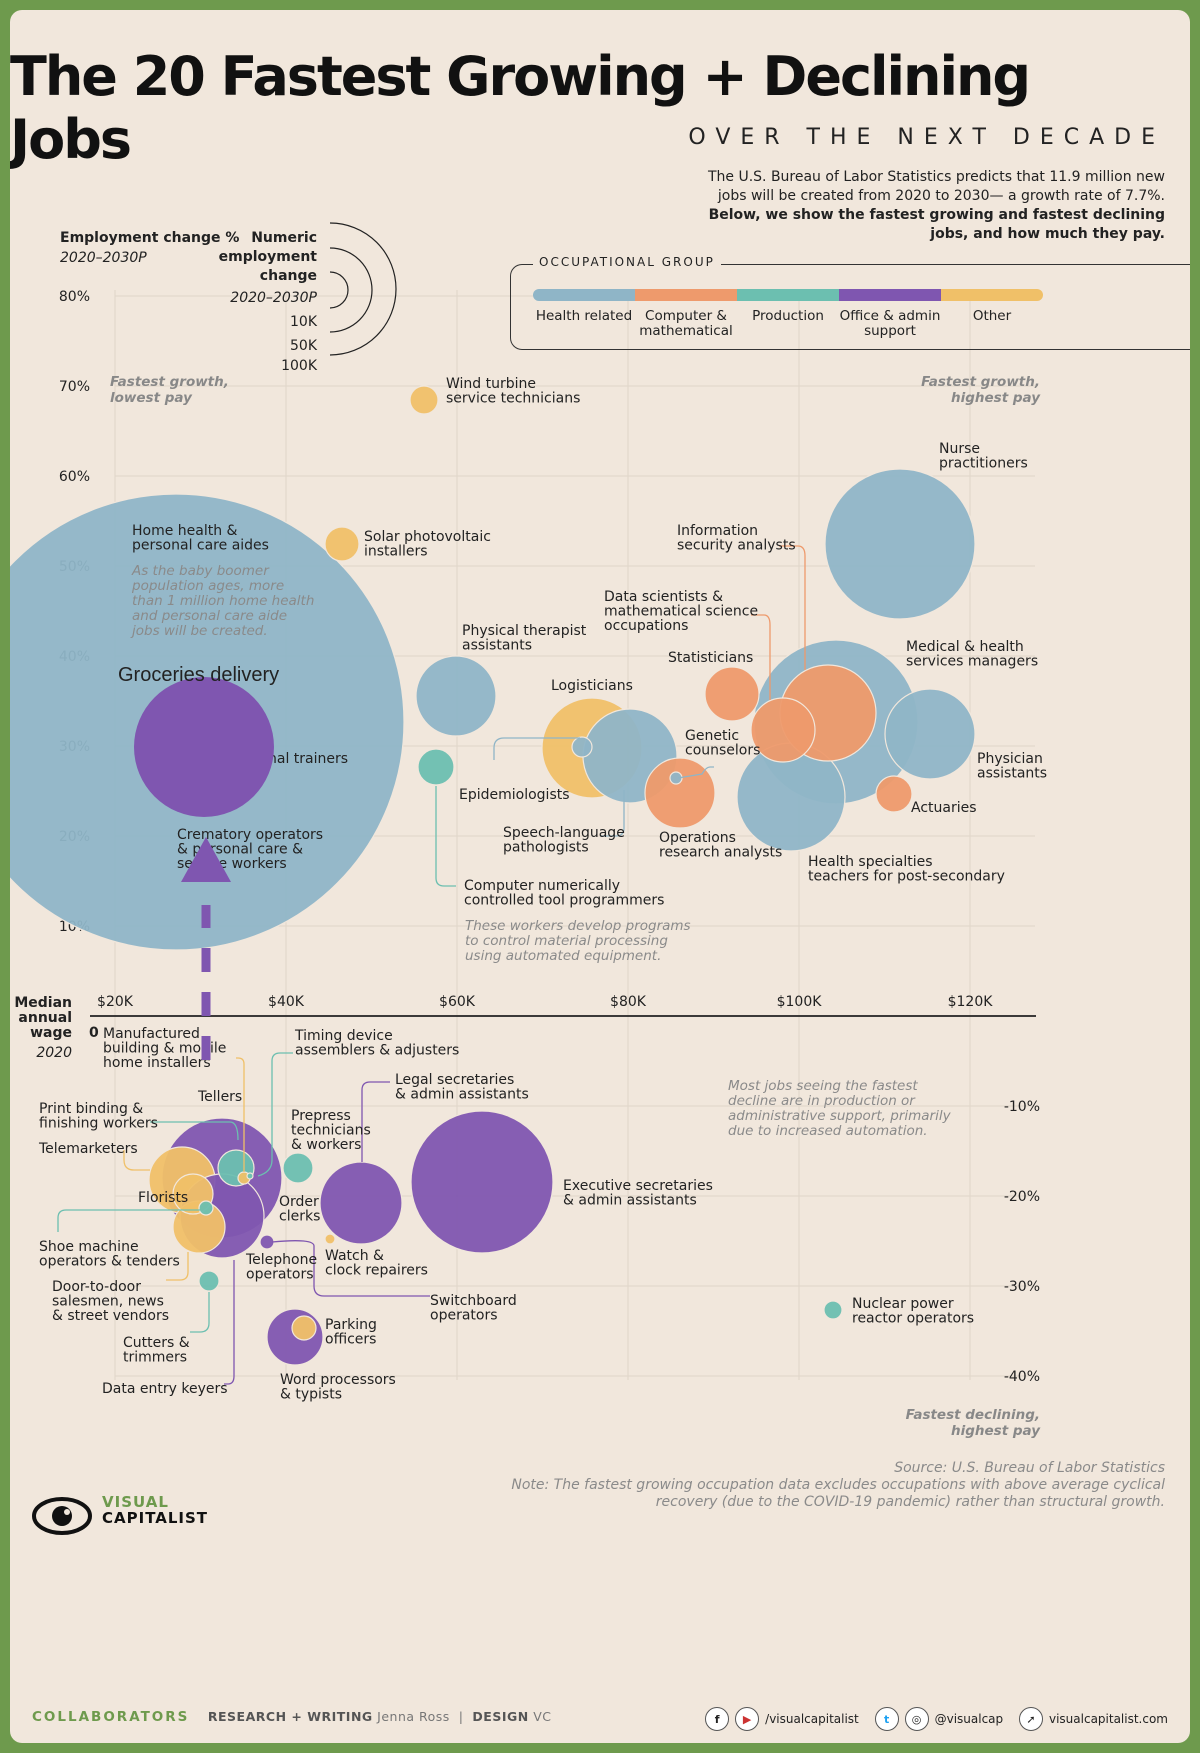 The width and height of the screenshot is (1200, 1753). I want to click on bubble-label: Parking officers, so click(351, 1332).